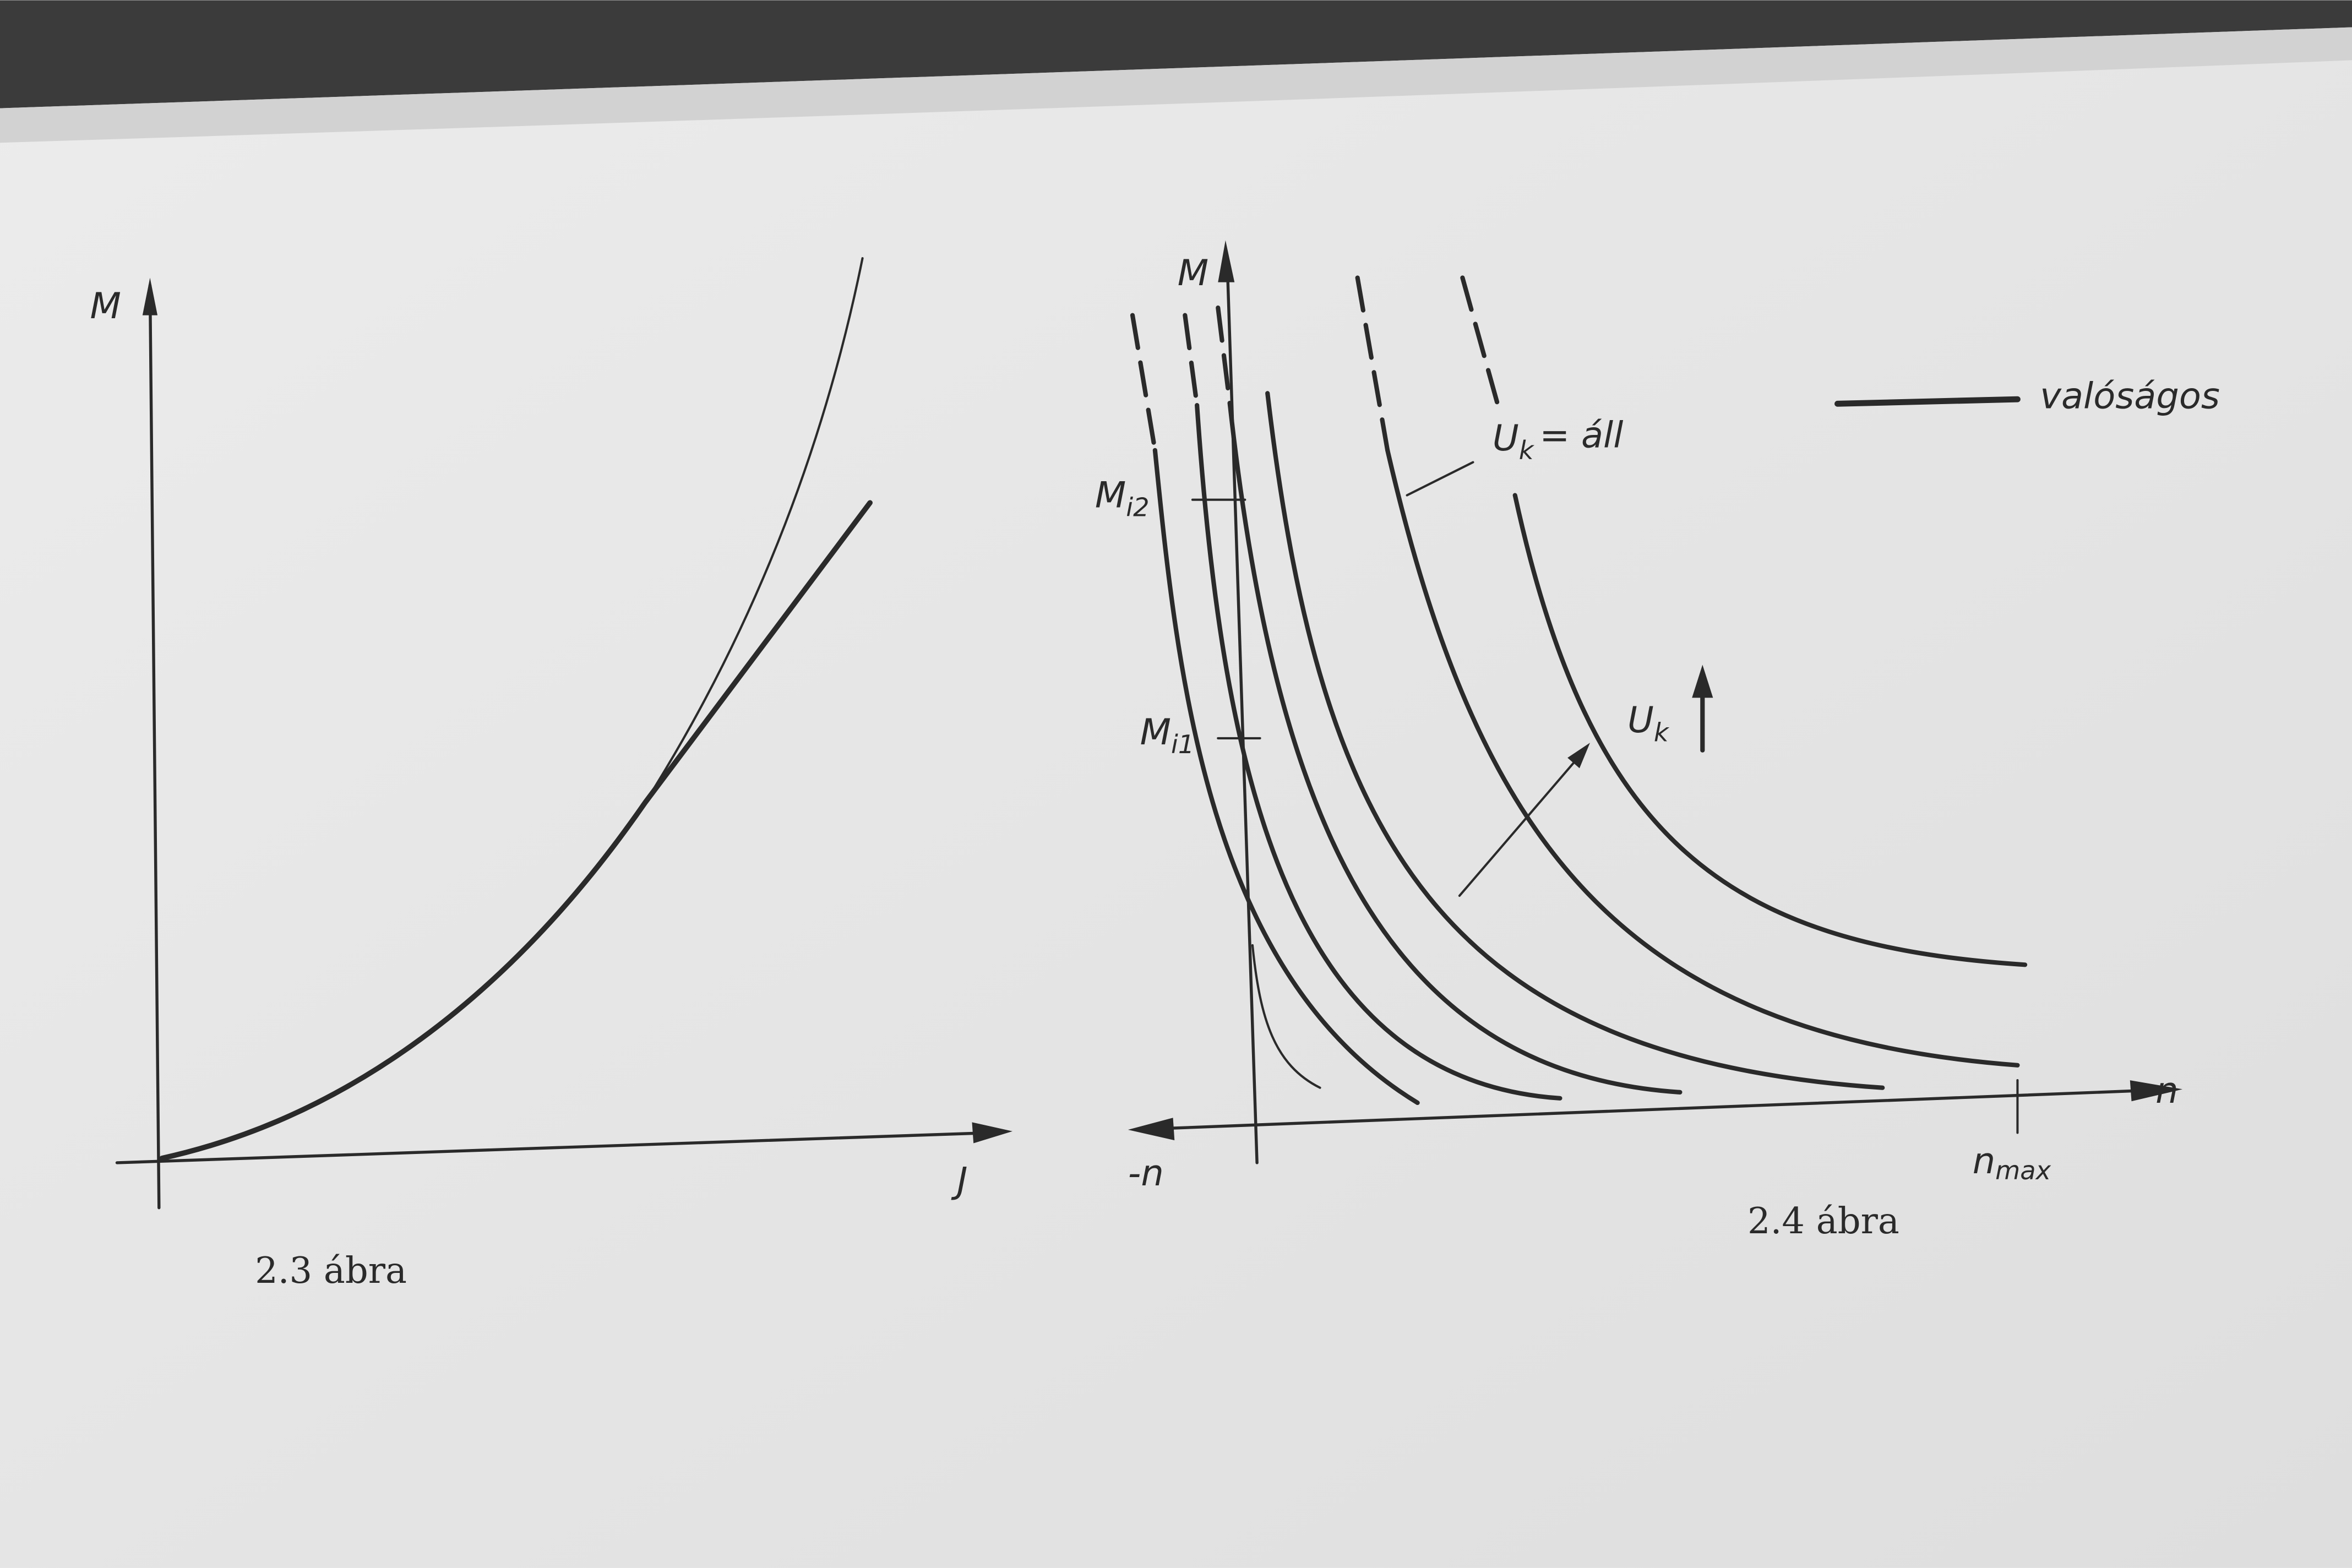  I want to click on x-axis-negative-label: -n, so click(1146, 1173).